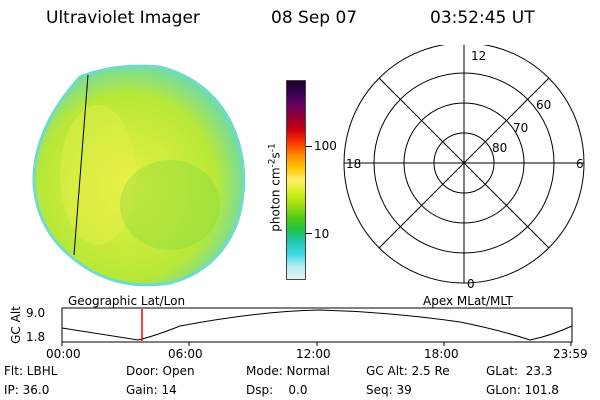  Describe the element at coordinates (519, 371) in the screenshot. I see `glat-info: GLat: 23.3` at that location.